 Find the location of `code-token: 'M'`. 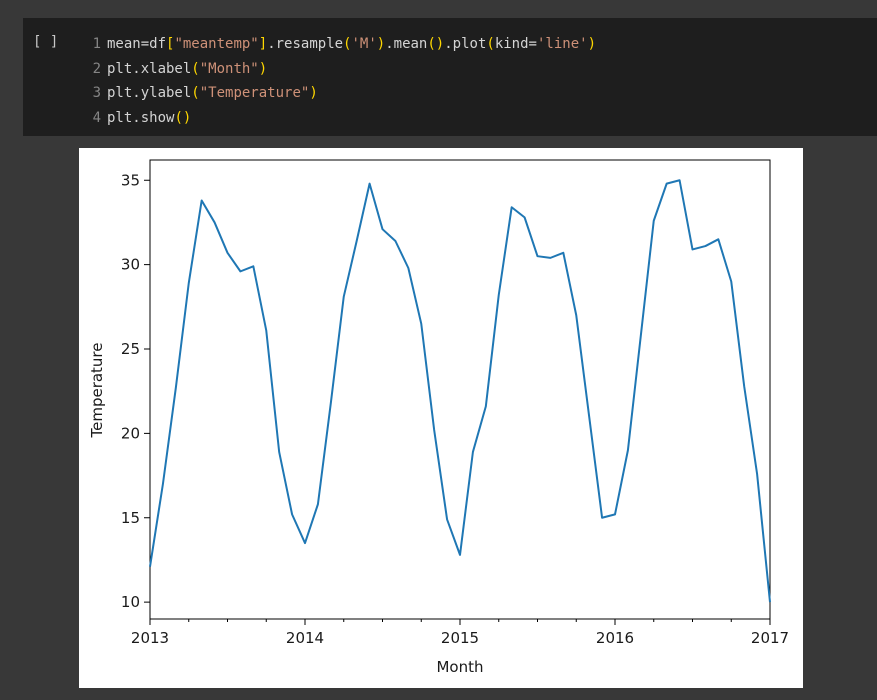

code-token: 'M' is located at coordinates (364, 44).